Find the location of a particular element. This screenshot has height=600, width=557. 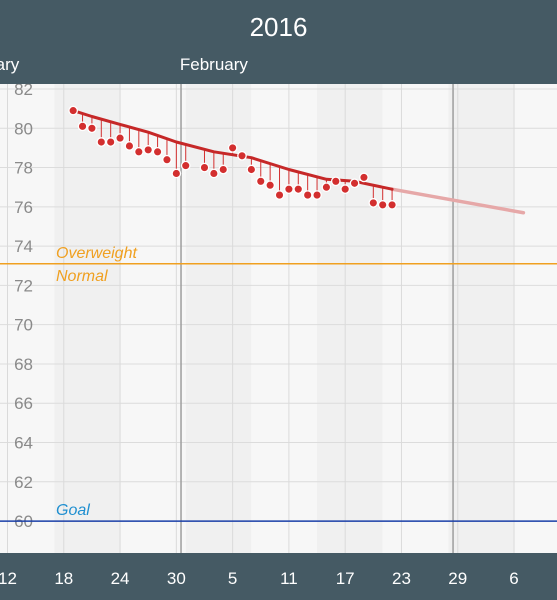

y-tick-label: 76 is located at coordinates (23, 207).